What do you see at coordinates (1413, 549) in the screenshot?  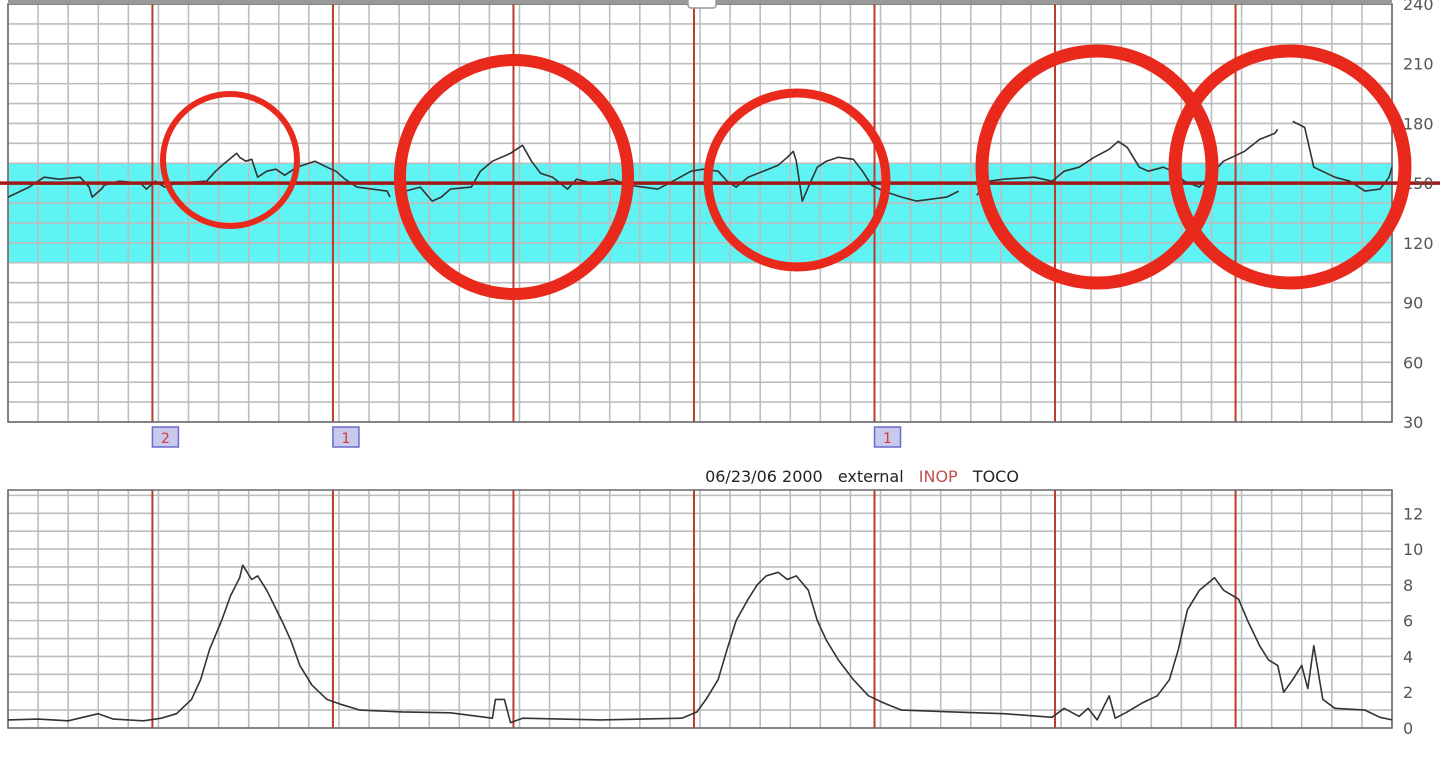 I see `y-tick-label: 10` at bounding box center [1413, 549].